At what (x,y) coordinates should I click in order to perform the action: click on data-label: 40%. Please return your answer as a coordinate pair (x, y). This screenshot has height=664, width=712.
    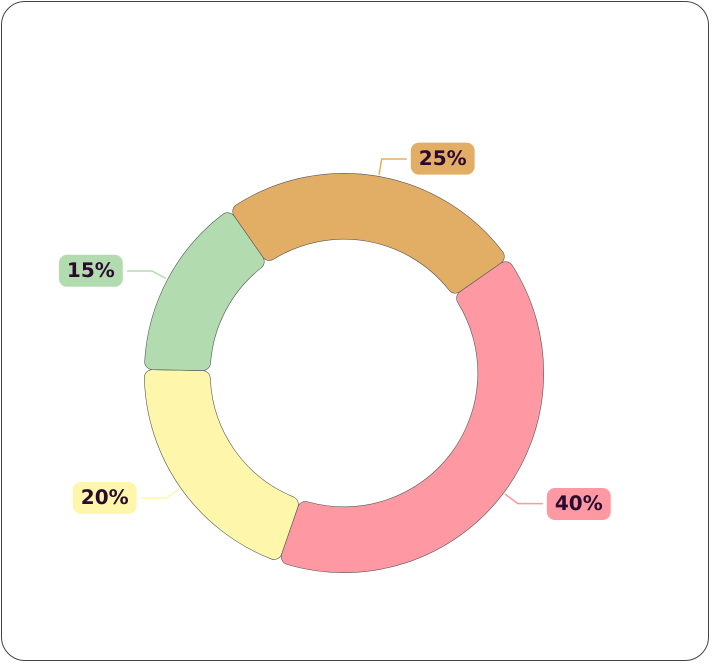
    Looking at the image, I should click on (578, 503).